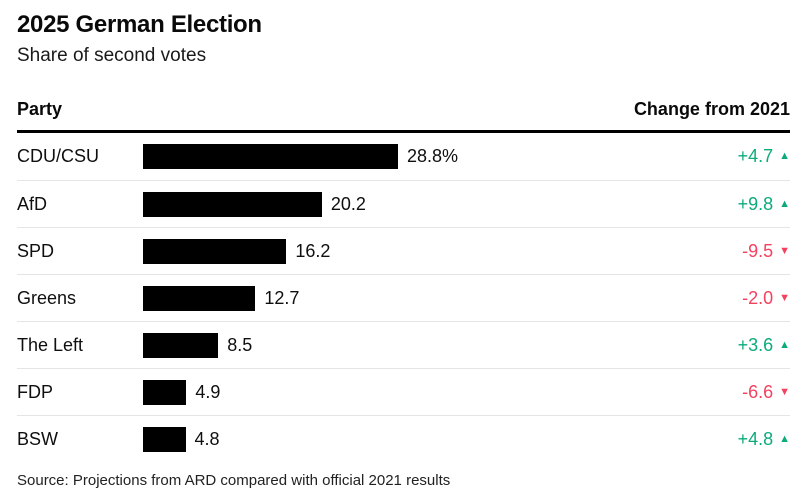 This screenshot has width=801, height=503. Describe the element at coordinates (715, 392) in the screenshot. I see `change-value: -6.6 ▼` at that location.